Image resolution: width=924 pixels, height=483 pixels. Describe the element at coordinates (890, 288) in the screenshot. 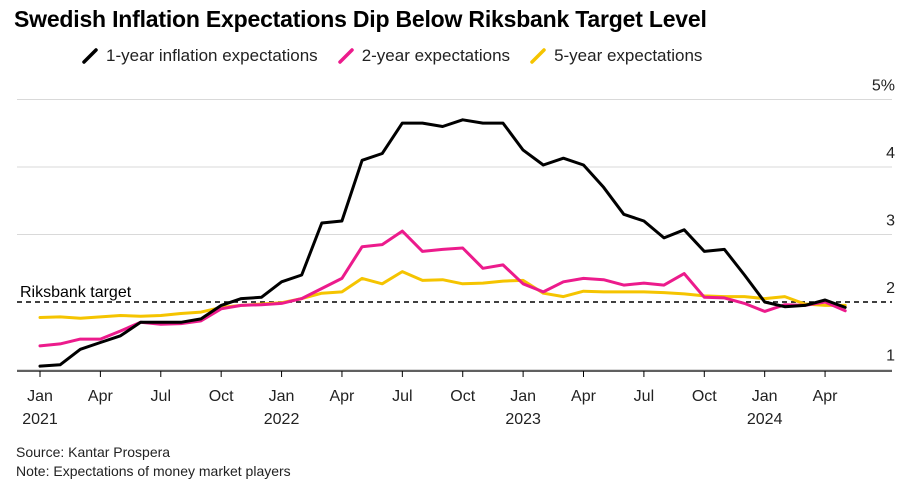

I see `y-tick-label-2: 2` at that location.